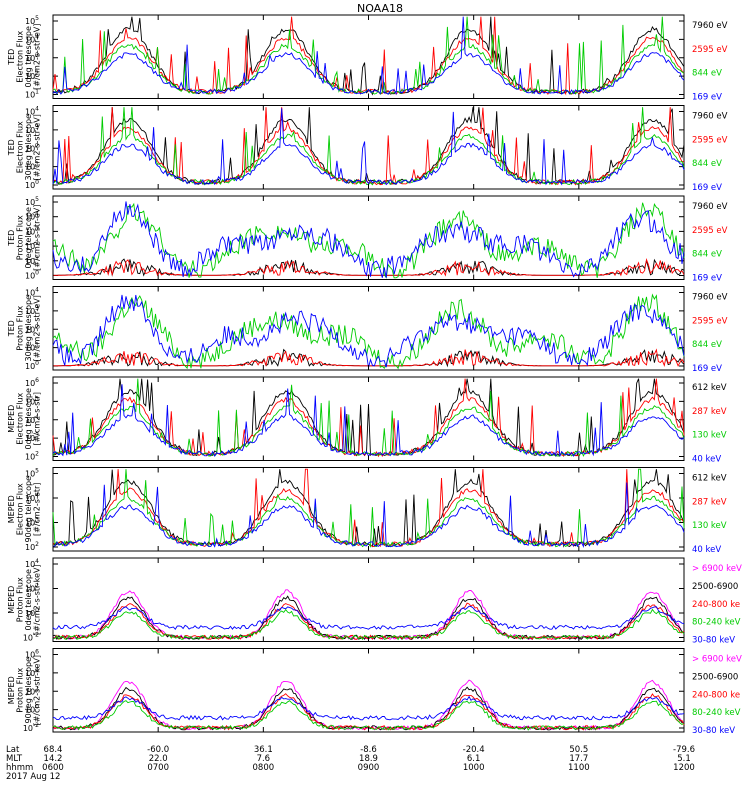 Image resolution: width=750 pixels, height=804 pixels. I want to click on x-tick-label: 68.4, so click(53, 750).